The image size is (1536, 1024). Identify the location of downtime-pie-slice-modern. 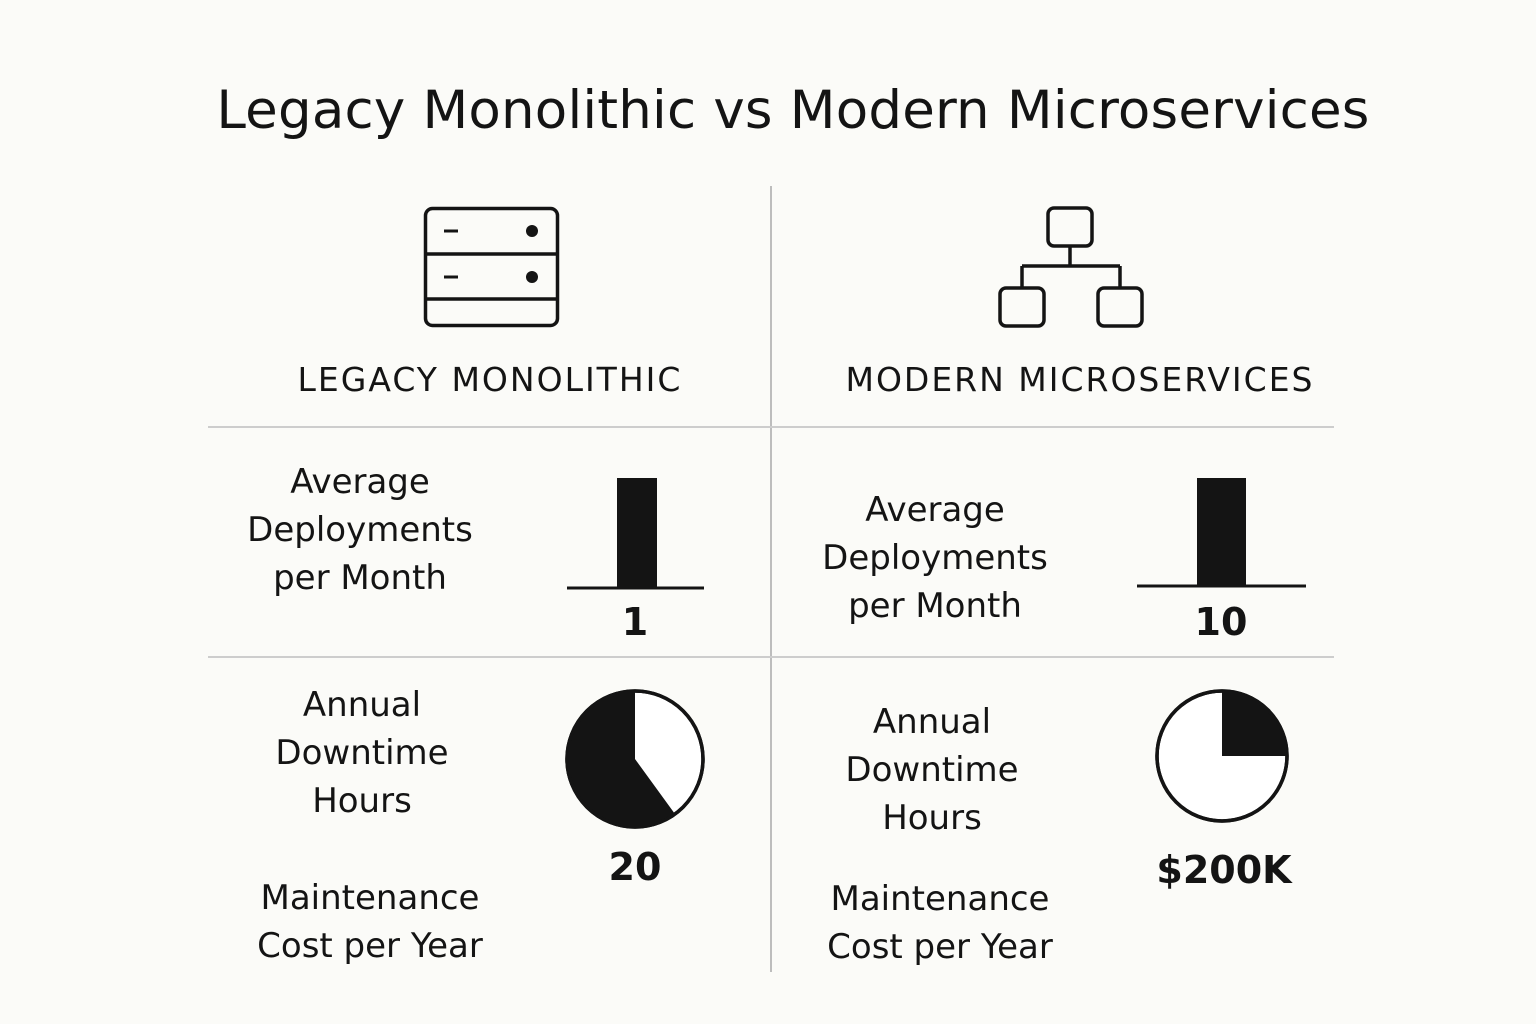
(1254, 723).